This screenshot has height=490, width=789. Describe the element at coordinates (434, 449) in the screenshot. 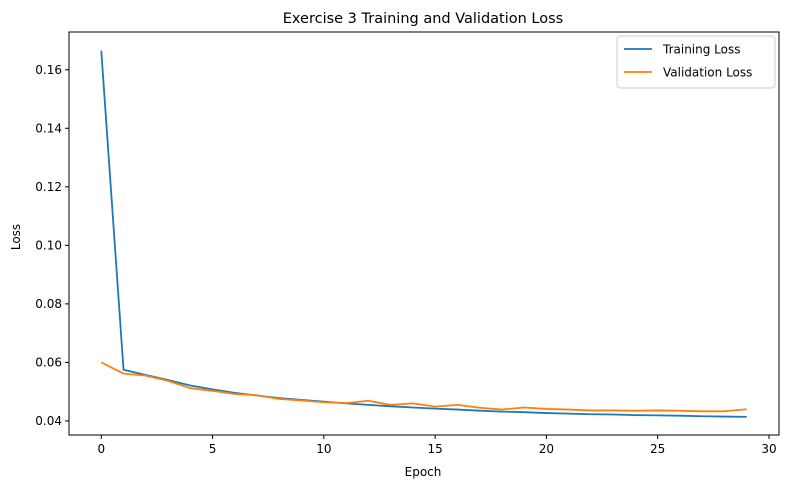

I see `x-tick-label: 15` at that location.